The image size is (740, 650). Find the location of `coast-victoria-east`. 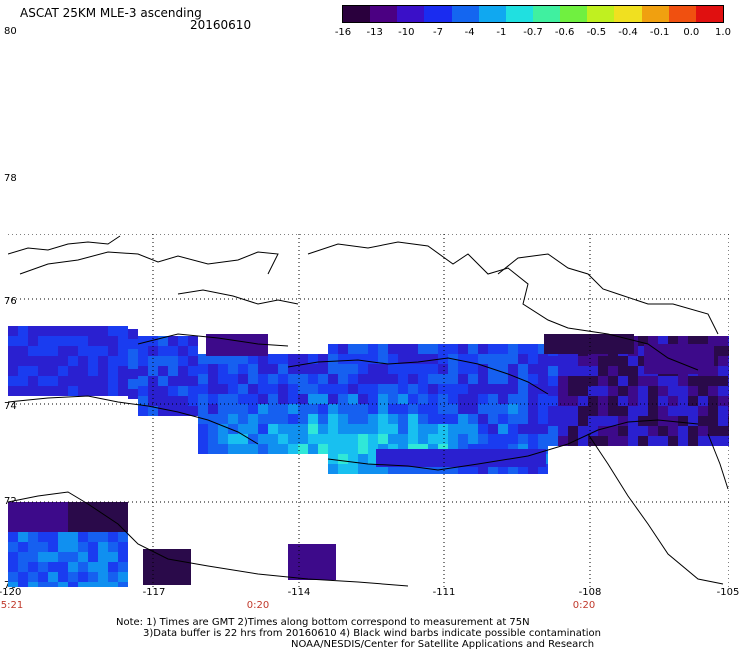

coast-victoria-east is located at coordinates (608, 294).